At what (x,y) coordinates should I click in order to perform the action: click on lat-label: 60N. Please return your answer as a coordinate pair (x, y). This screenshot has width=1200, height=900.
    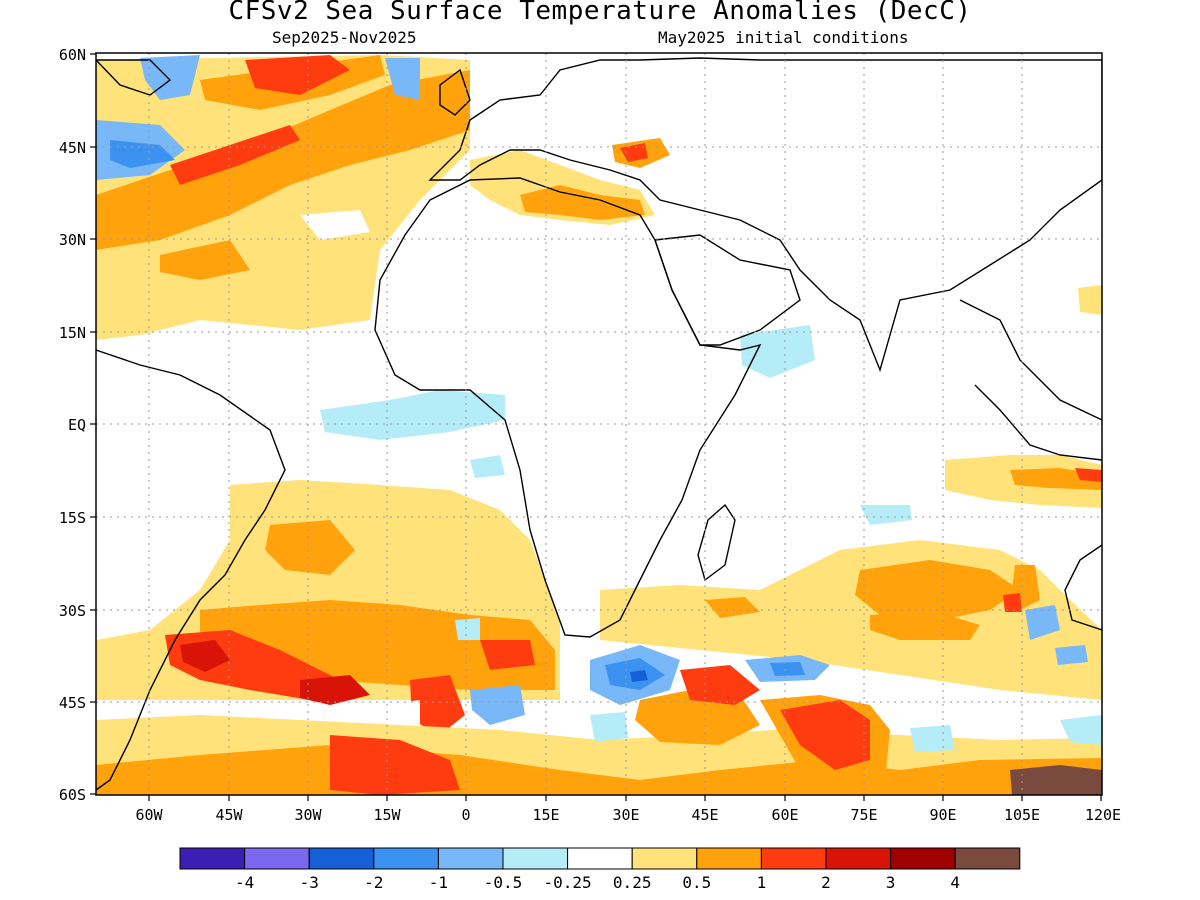
    Looking at the image, I should click on (72, 55).